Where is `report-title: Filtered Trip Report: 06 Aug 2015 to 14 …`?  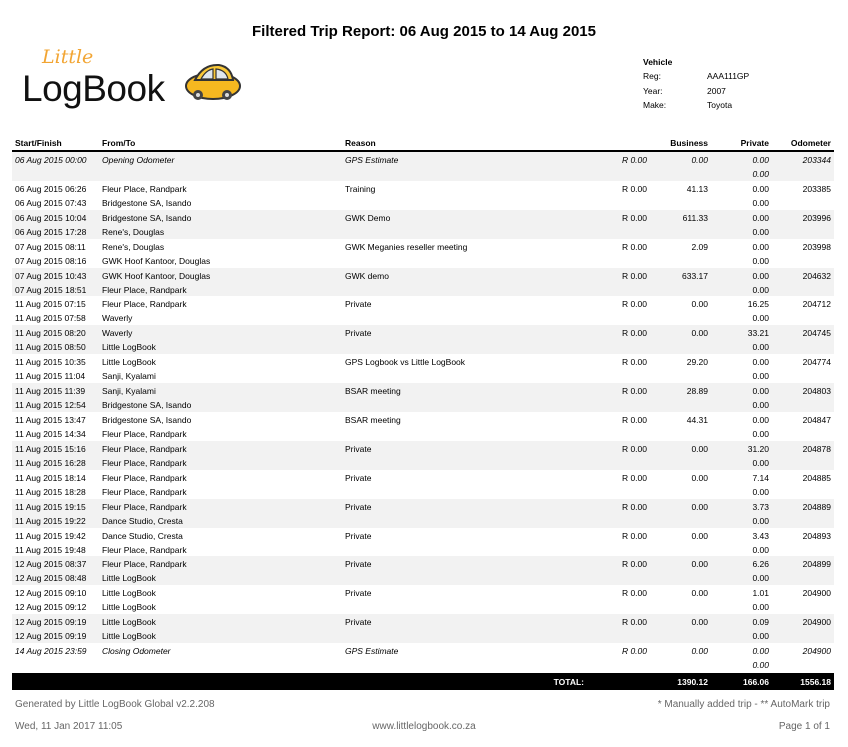 report-title: Filtered Trip Report: 06 Aug 2015 to 14 … is located at coordinates (424, 31).